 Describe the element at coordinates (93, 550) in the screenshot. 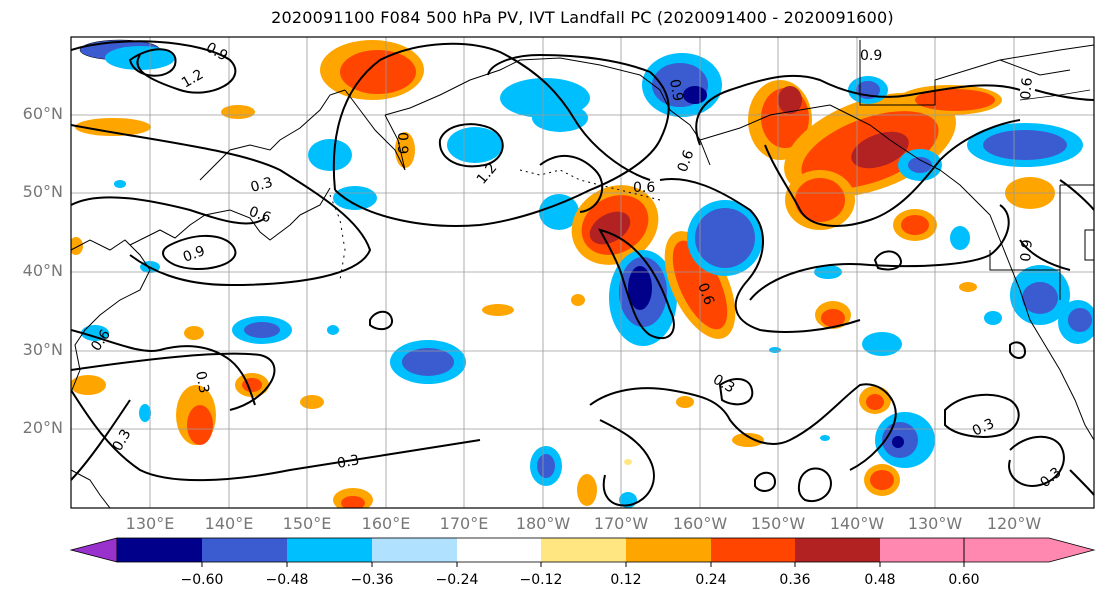

I see `colorbar-extend-low` at that location.